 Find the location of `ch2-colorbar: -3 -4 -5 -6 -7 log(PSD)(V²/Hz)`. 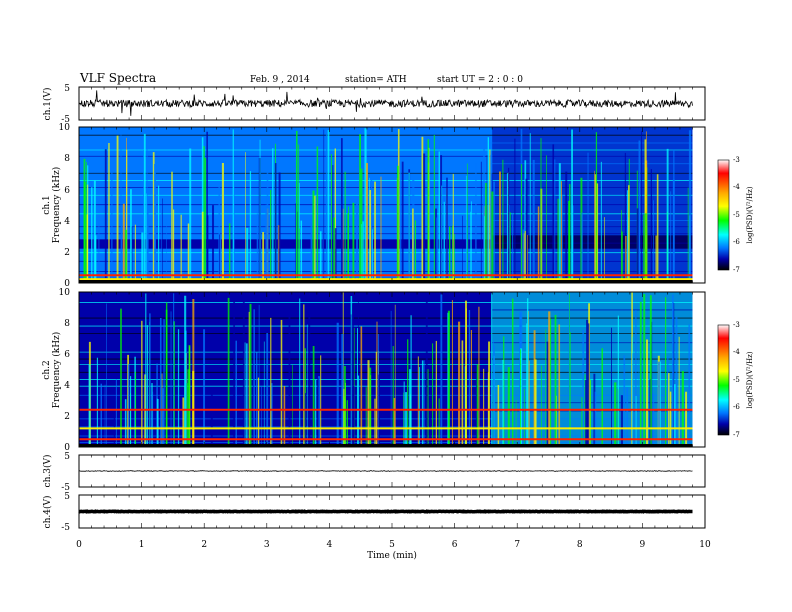

ch2-colorbar: -3 -4 -5 -6 -7 log(PSD)(V²/Hz) is located at coordinates (735, 380).